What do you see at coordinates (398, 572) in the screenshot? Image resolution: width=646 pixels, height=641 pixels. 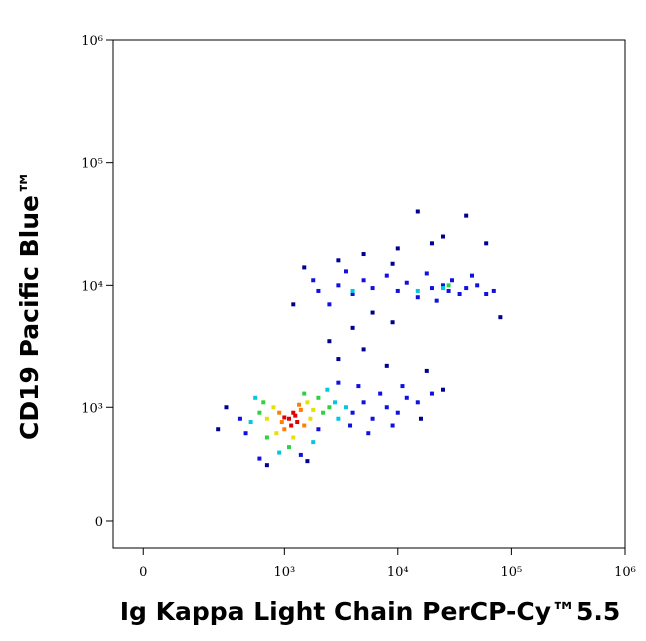 I see `x-tick-label: 10⁴` at bounding box center [398, 572].